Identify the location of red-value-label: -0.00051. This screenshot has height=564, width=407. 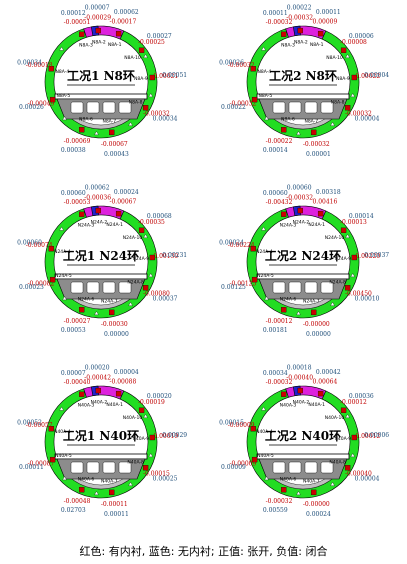
(77, 22).